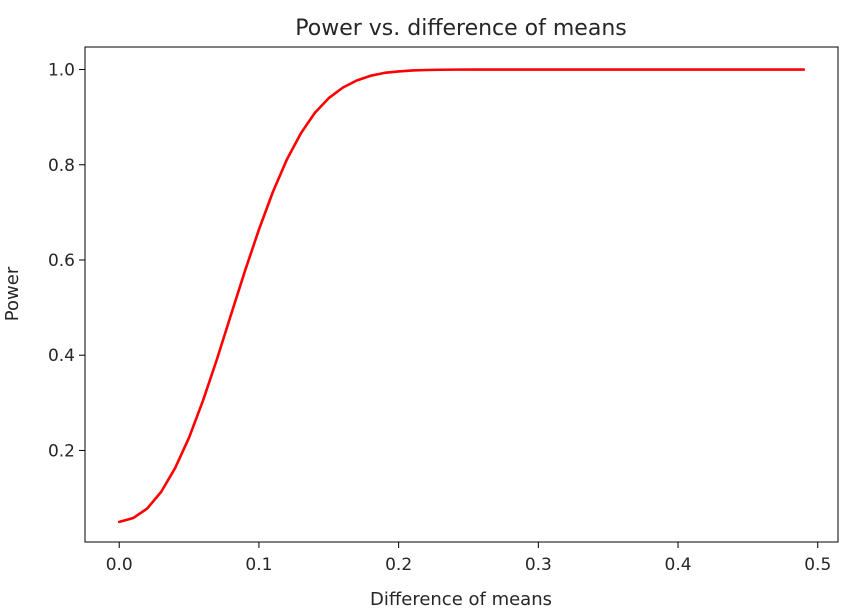 The image size is (862, 615). Describe the element at coordinates (61, 166) in the screenshot. I see `y-tick-label: 0.8` at that location.